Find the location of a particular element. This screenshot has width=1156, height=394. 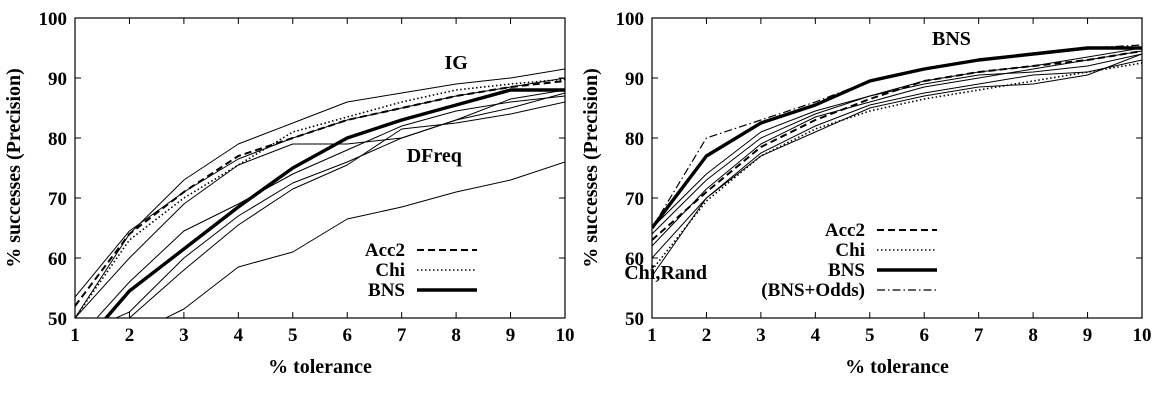

legend-label: (BNS+Odds) is located at coordinates (813, 290).